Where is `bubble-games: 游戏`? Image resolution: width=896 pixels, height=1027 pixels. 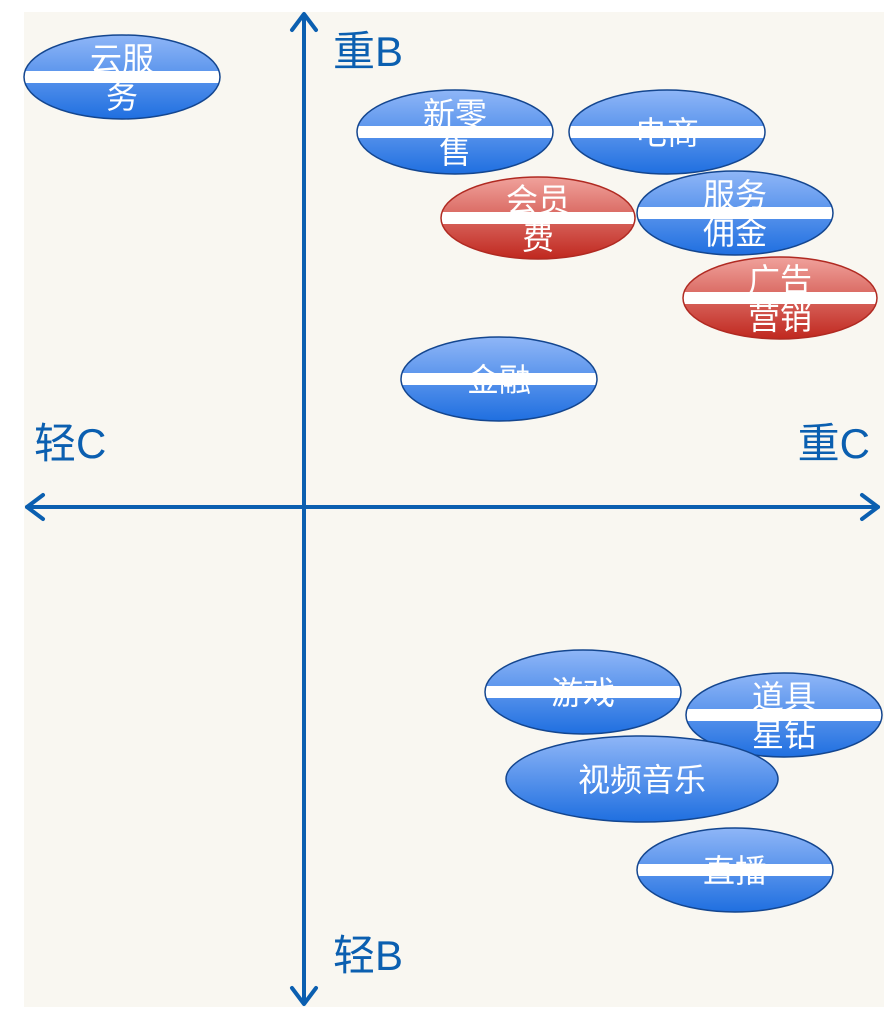 bubble-games: 游戏 is located at coordinates (583, 692).